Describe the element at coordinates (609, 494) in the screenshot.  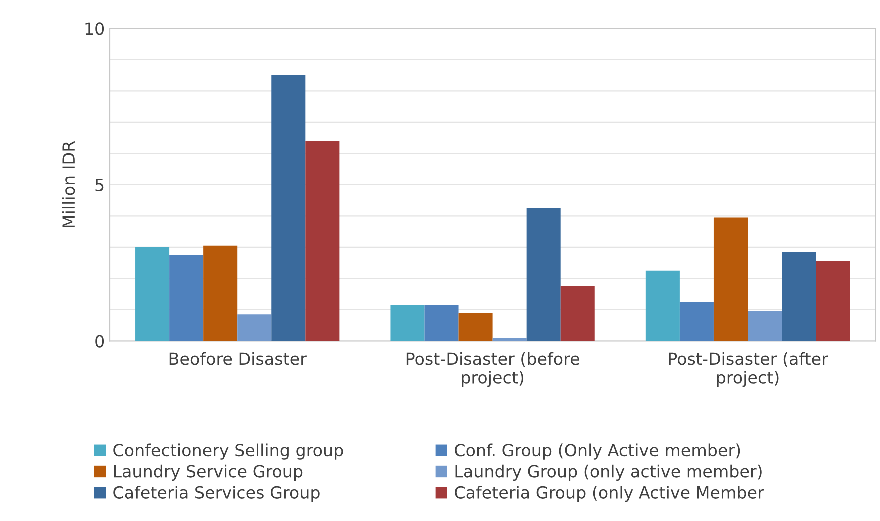
I see `legend-label: Cafeteria Group (only Active Member` at that location.